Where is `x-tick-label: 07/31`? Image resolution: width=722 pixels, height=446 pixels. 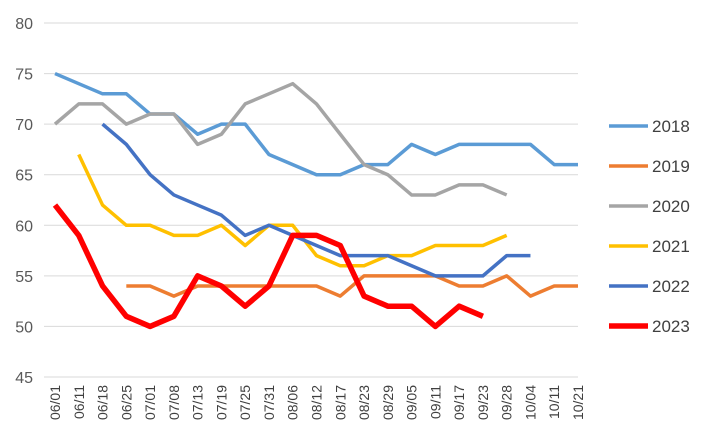 x-tick-label: 07/31 is located at coordinates (269, 402).